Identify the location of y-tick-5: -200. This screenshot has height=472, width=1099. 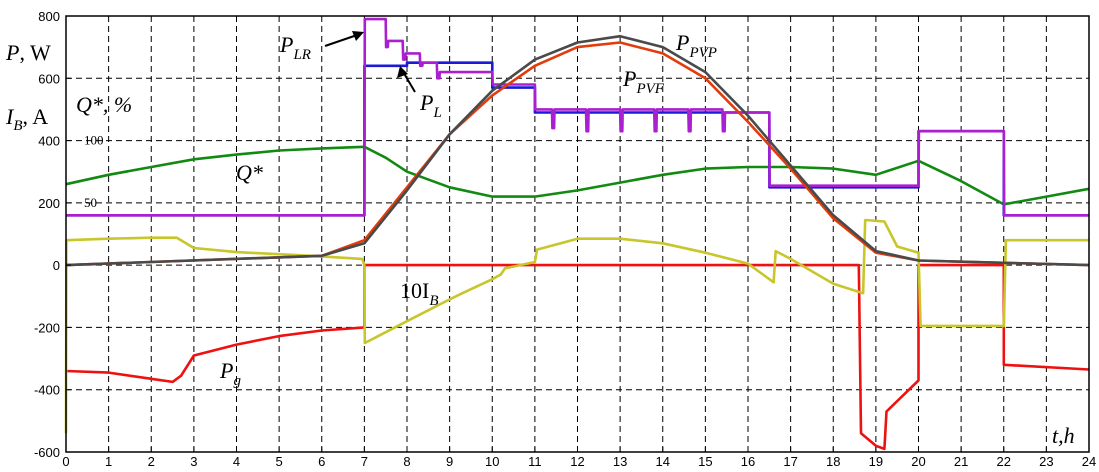
(47, 327).